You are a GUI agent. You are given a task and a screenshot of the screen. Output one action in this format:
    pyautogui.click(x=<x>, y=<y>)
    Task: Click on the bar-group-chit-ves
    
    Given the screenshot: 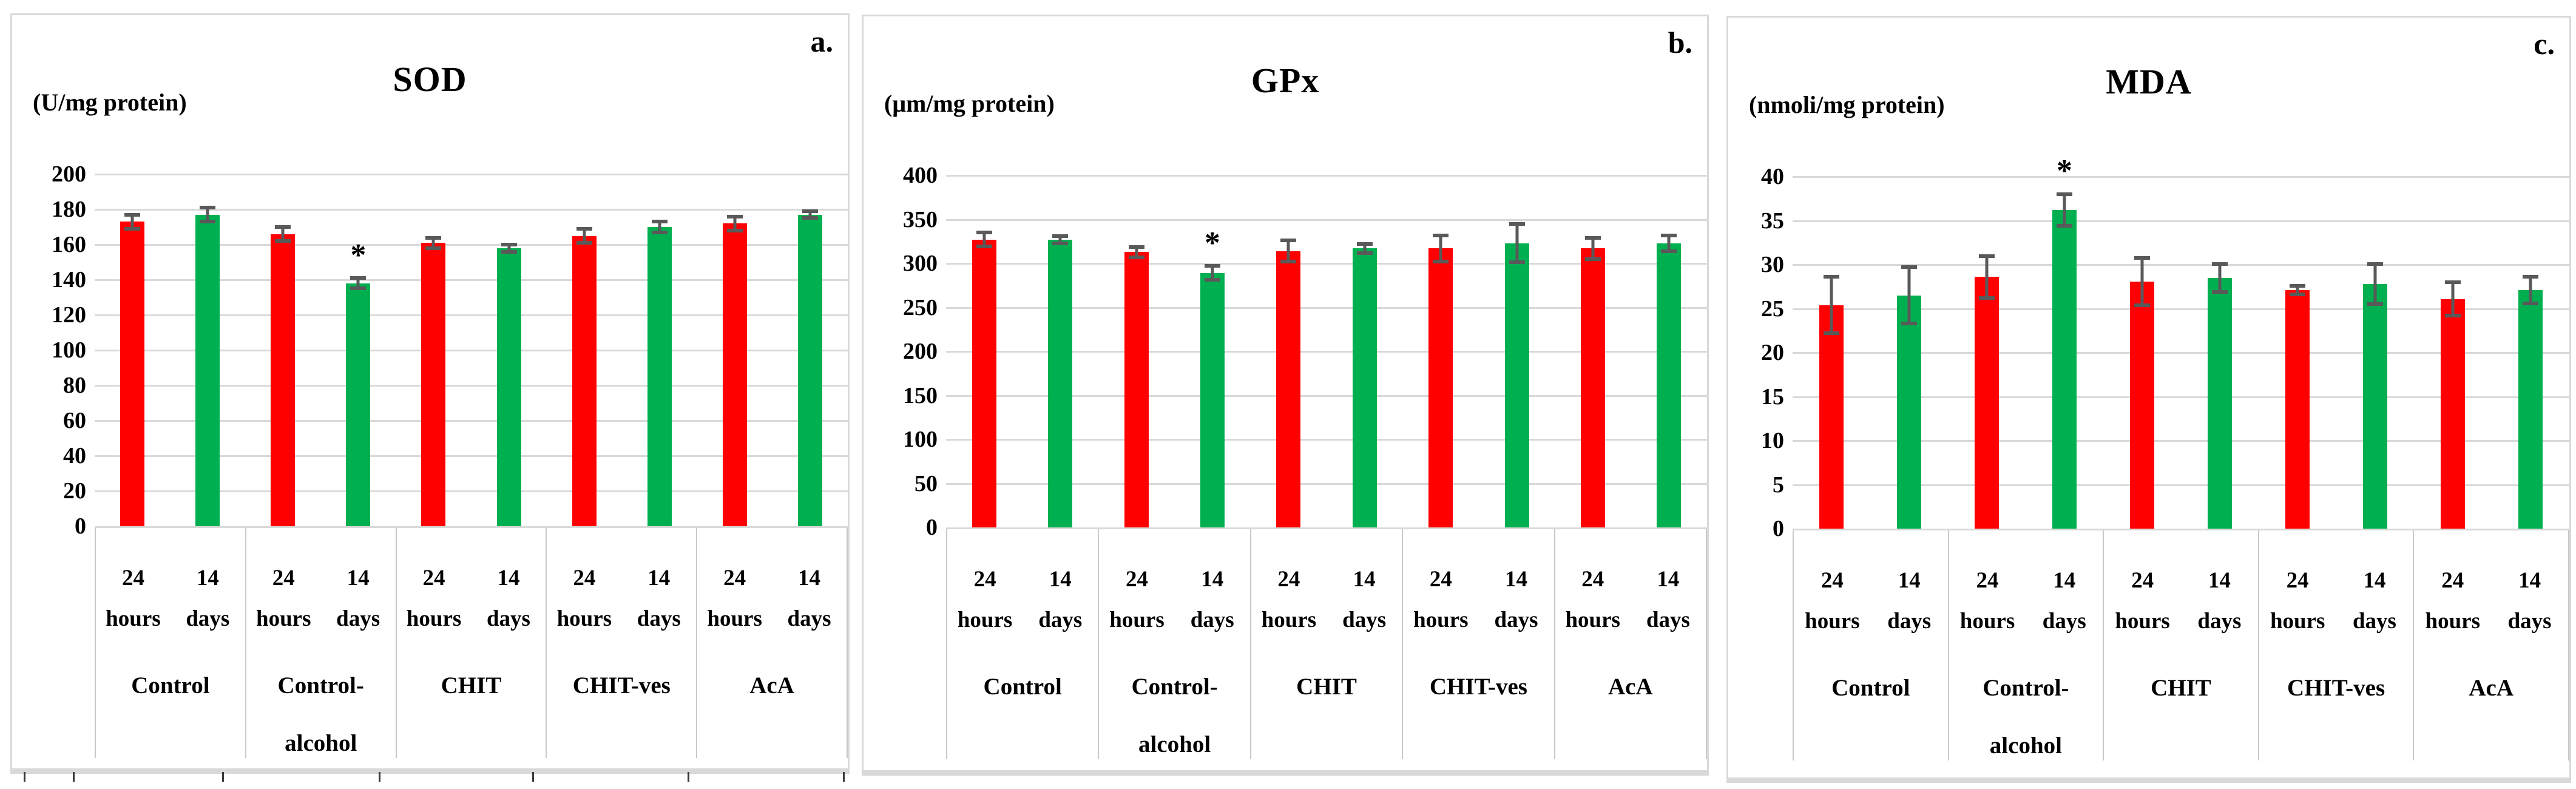 What is the action you would take?
    pyautogui.click(x=2336, y=353)
    